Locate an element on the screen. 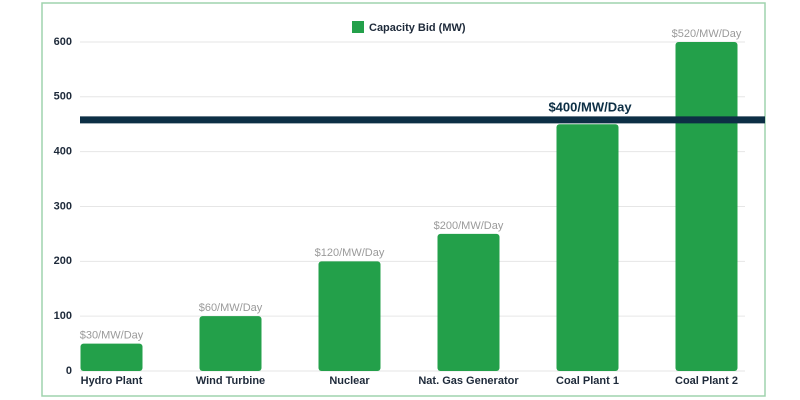 This screenshot has width=800, height=400. bar-annotation: $30/MW/Day is located at coordinates (112, 335).